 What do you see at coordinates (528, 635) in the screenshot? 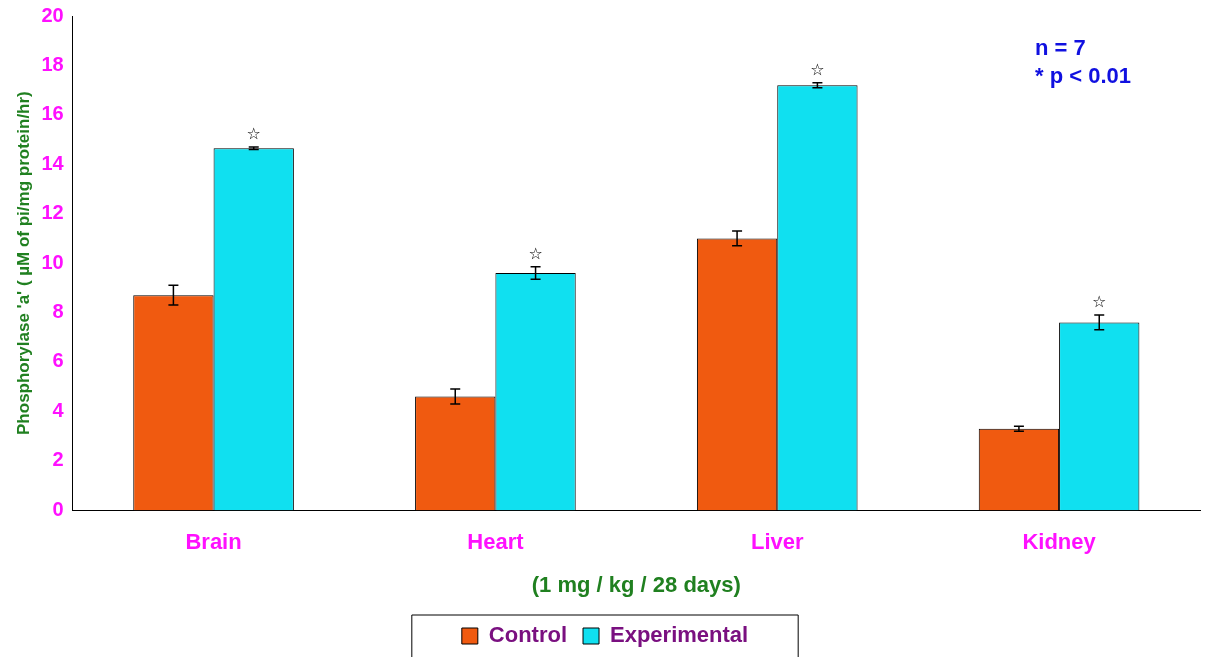
I see `legend-label: Control` at bounding box center [528, 635].